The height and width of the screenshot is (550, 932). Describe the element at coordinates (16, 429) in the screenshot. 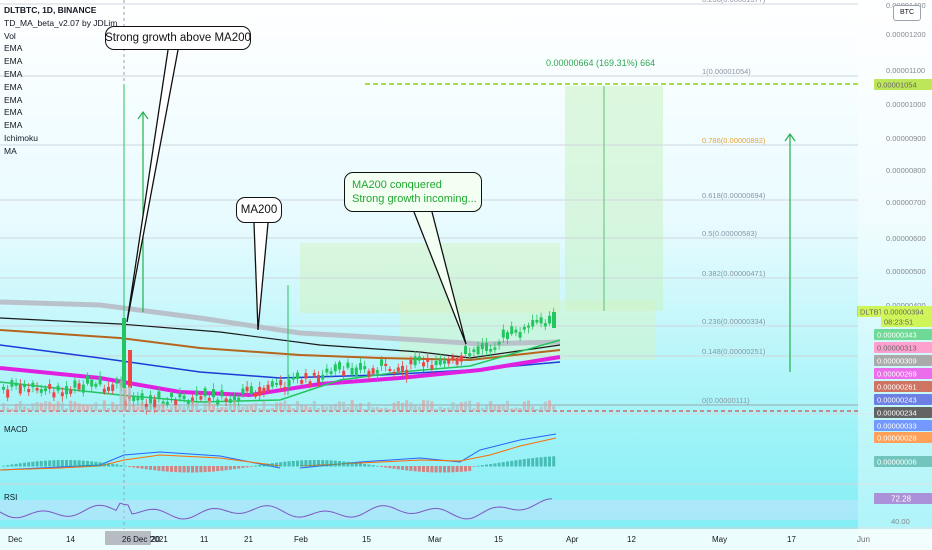

I see `macd-label: MACD` at that location.